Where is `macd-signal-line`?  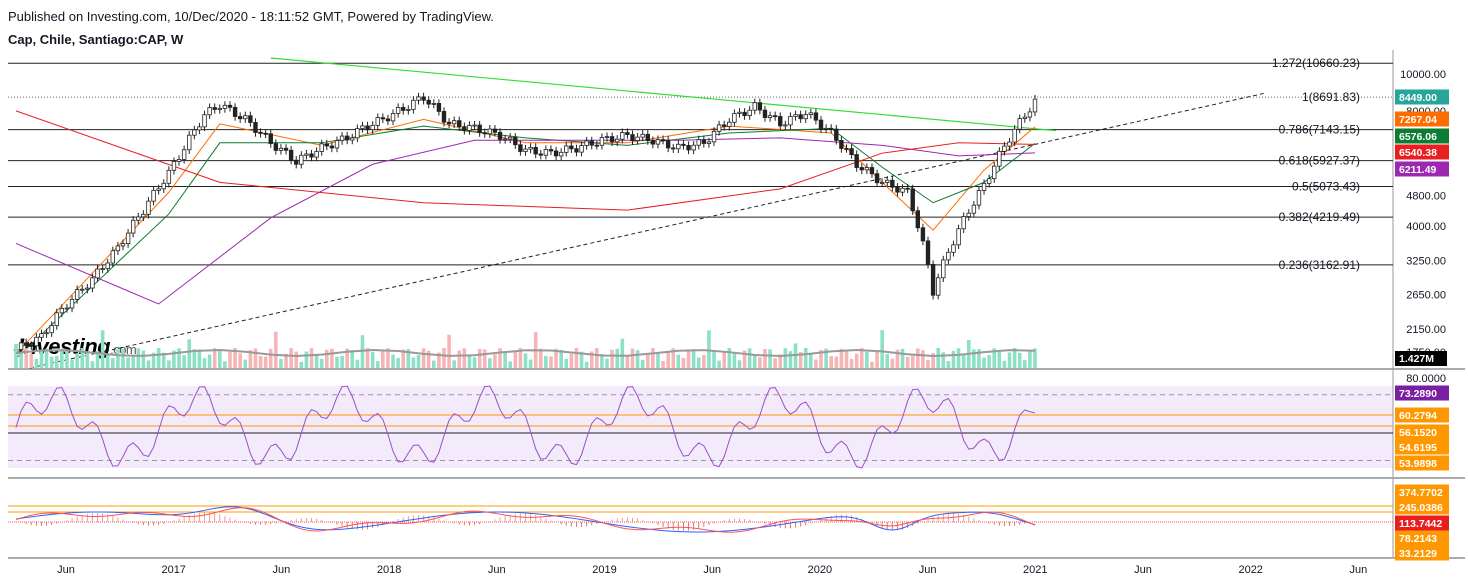 macd-signal-line is located at coordinates (525, 520).